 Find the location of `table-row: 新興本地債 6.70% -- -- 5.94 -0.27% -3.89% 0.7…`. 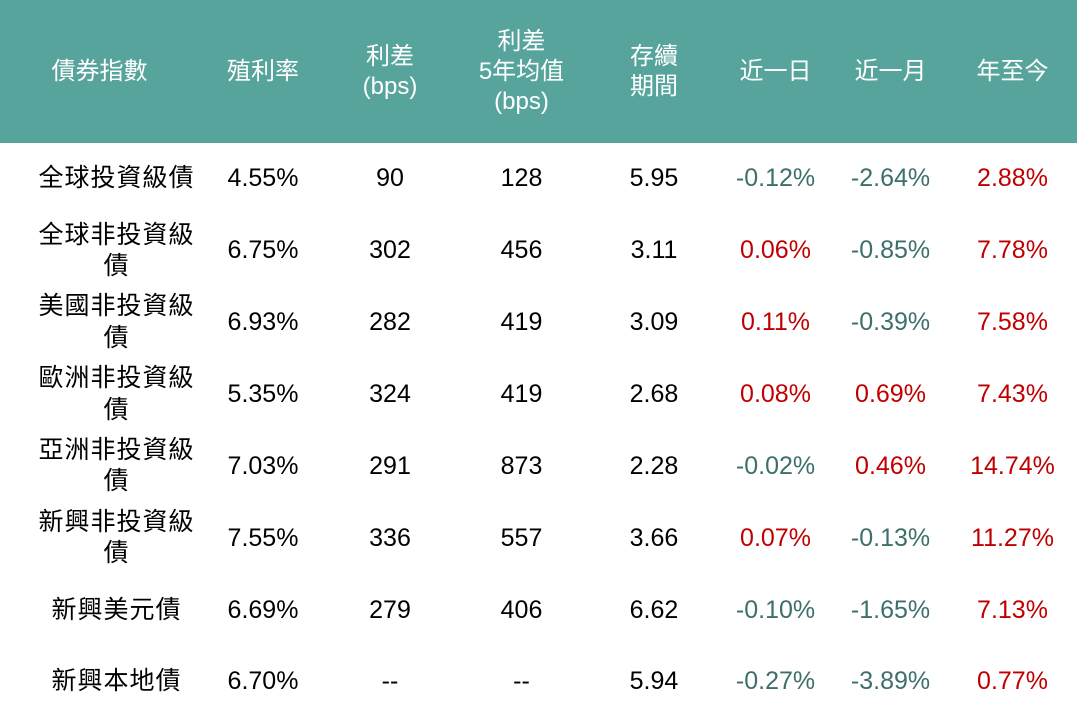

table-row: 新興本地債 6.70% -- -- 5.94 -0.27% -3.89% 0.7… is located at coordinates (538, 682).